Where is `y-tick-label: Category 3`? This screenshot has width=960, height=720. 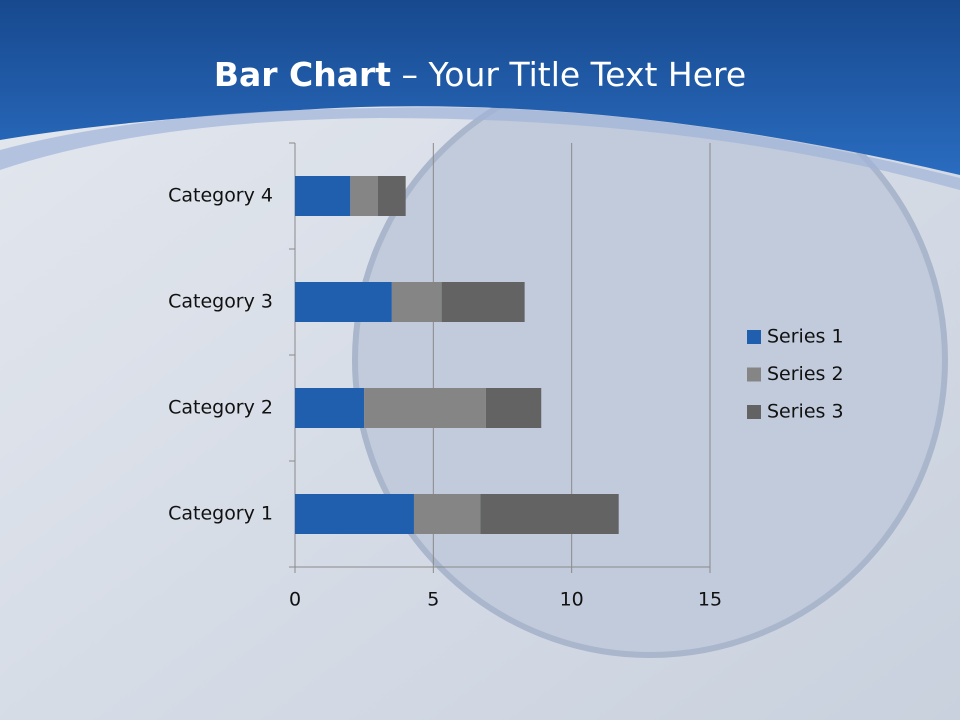 y-tick-label: Category 3 is located at coordinates (220, 302).